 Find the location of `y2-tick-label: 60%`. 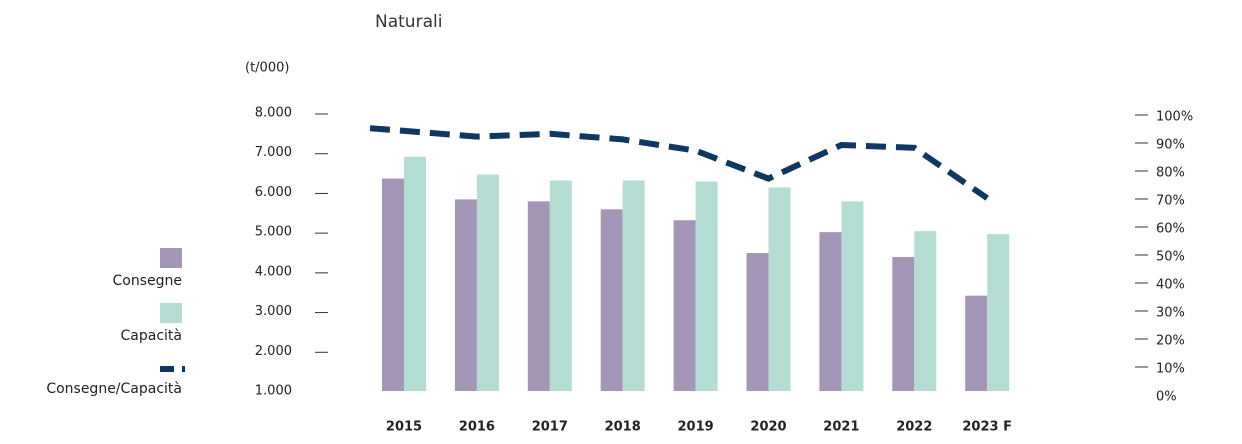

y2-tick-label: 60% is located at coordinates (1170, 229).